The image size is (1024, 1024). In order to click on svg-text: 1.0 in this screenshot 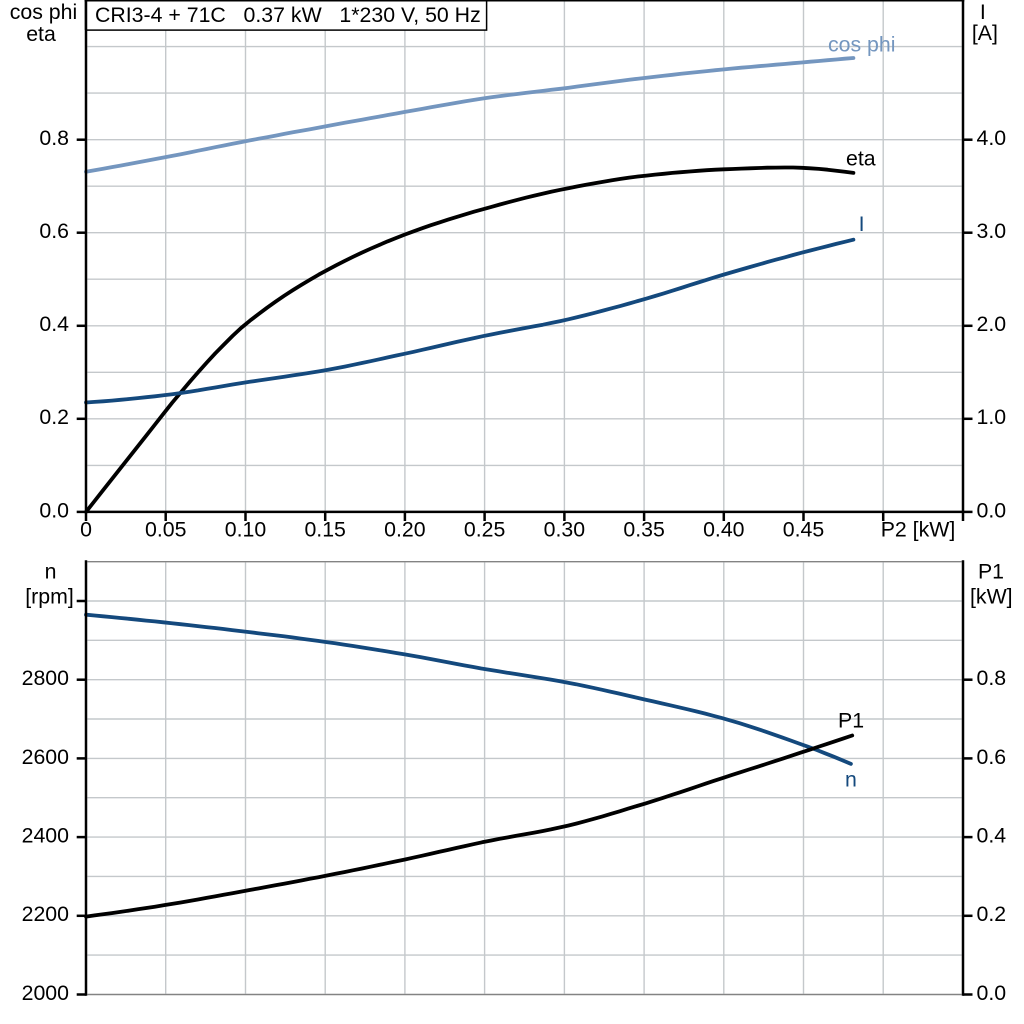, I will do `click(992, 417)`.